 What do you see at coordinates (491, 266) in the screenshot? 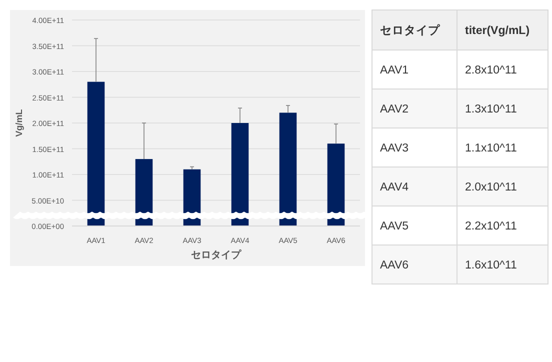
I see `text: 1.6x10^11` at bounding box center [491, 266].